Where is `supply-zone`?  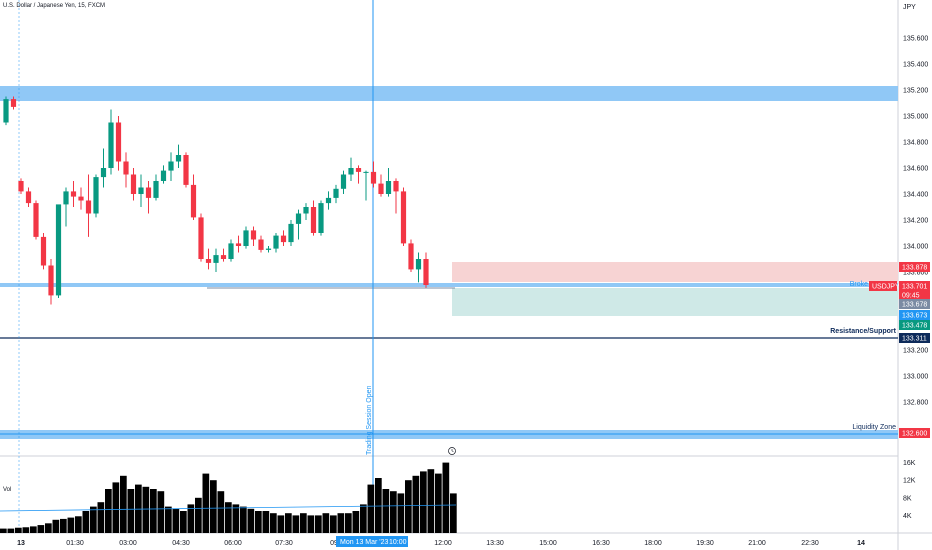 supply-zone is located at coordinates (449, 93).